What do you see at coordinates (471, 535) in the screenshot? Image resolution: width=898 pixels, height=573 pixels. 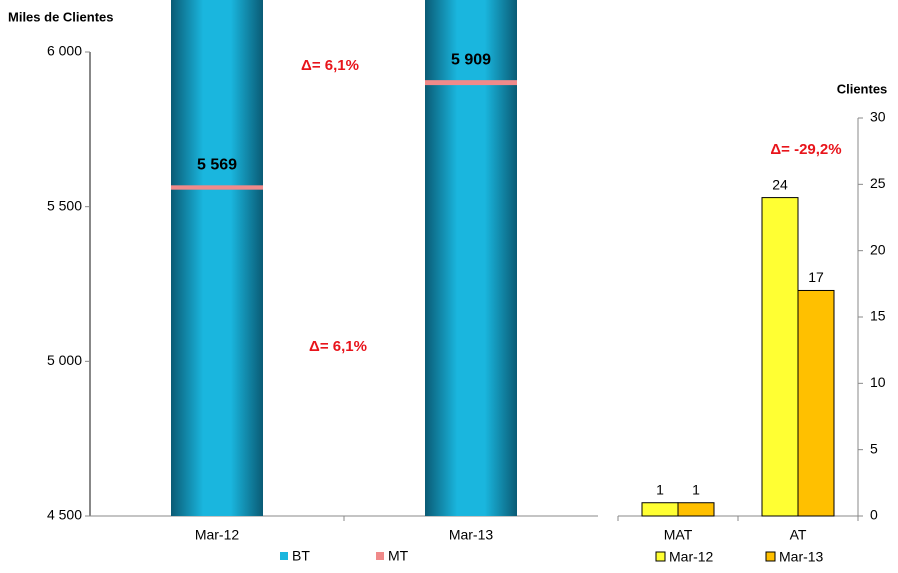 I see `x-tick-label: Mar-13` at bounding box center [471, 535].